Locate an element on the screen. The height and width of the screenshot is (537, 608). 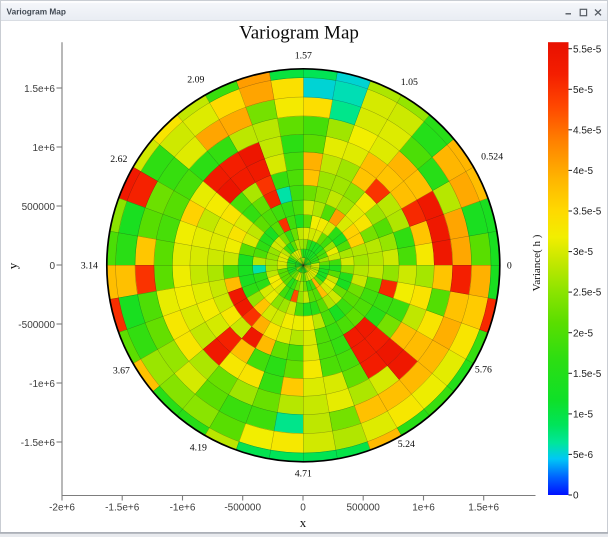
svg-text: 2e-5 is located at coordinates (583, 333).